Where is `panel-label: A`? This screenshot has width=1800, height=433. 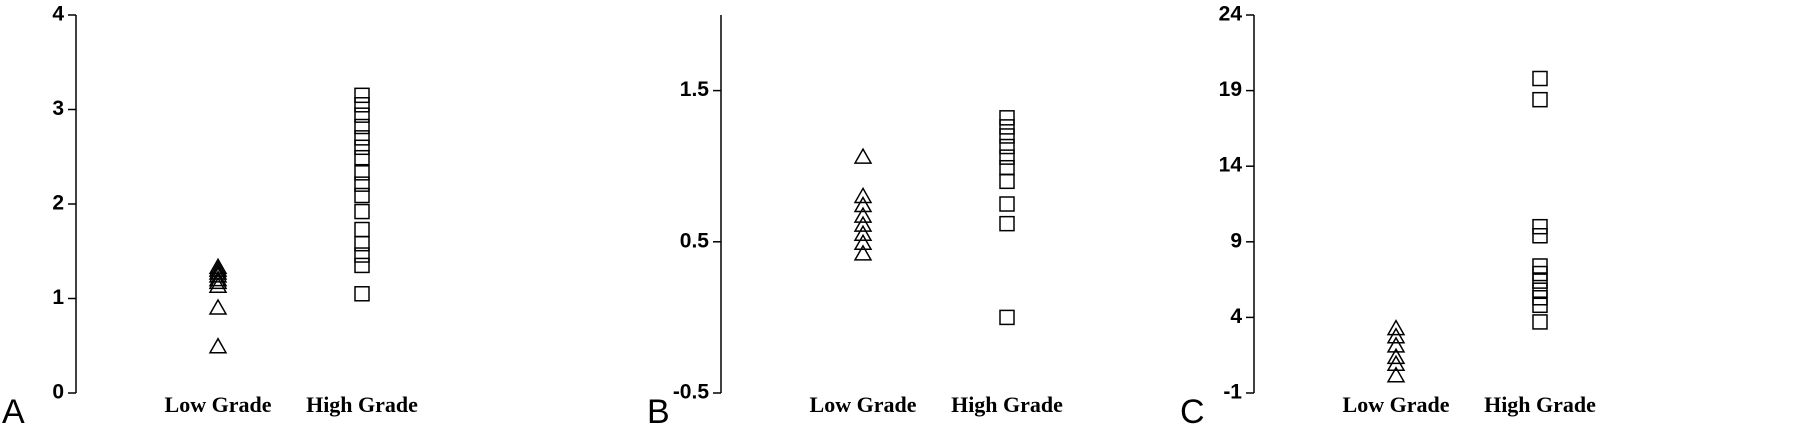 panel-label: A is located at coordinates (13, 412).